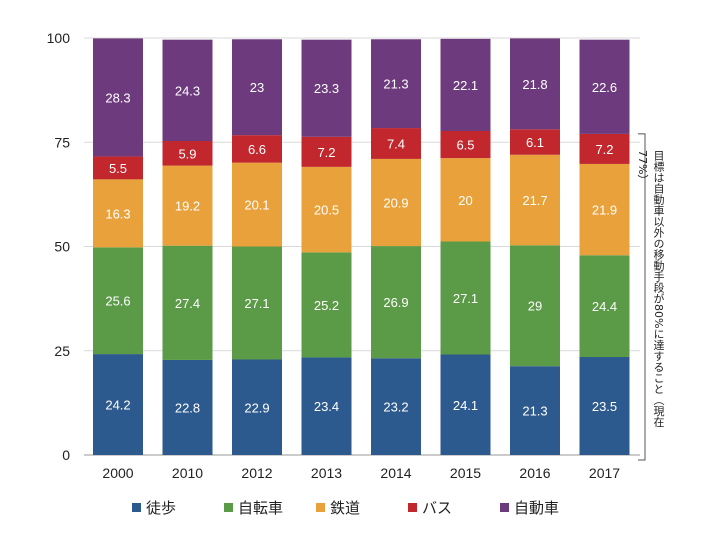  I want to click on y-tick-label: 0, so click(66, 455).